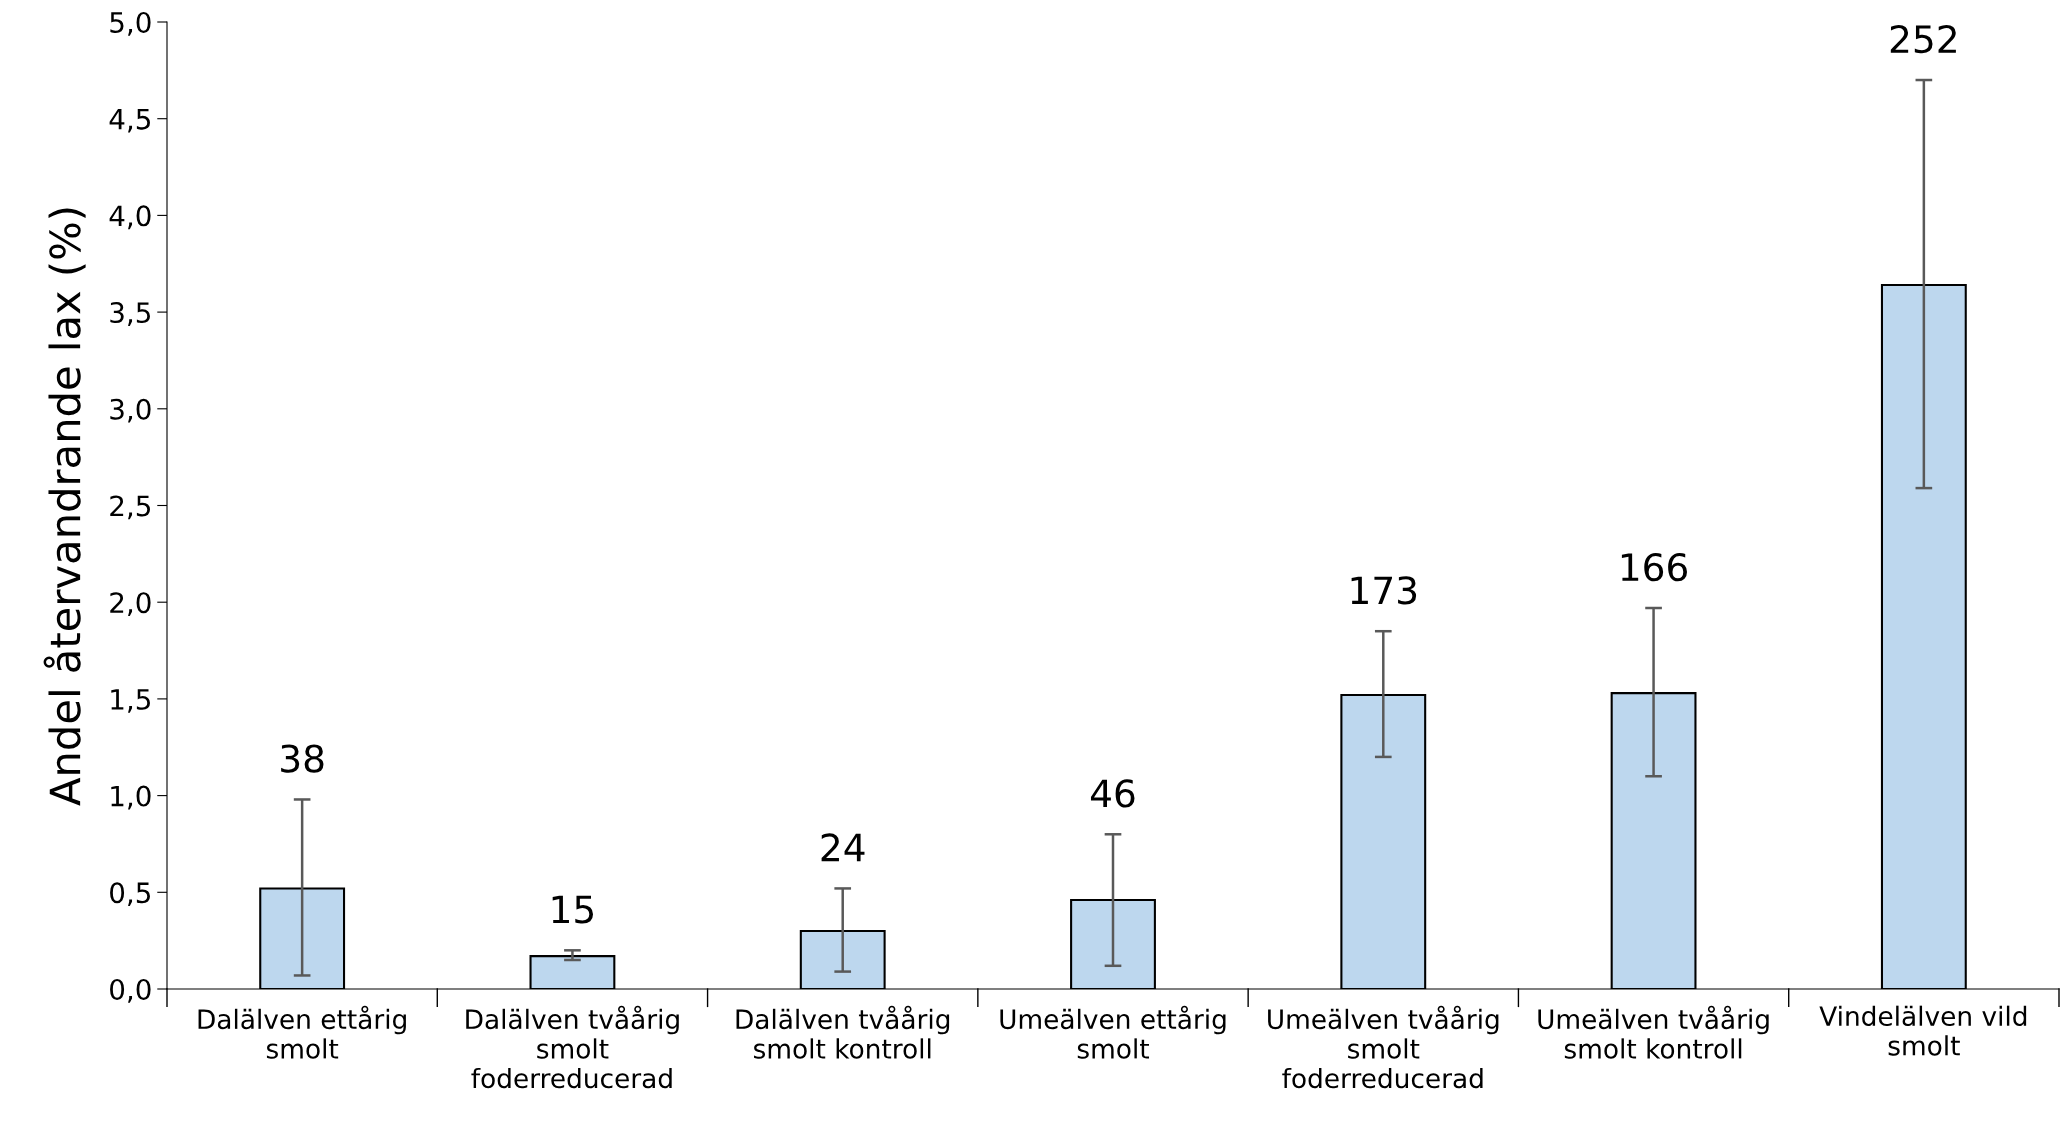 The width and height of the screenshot is (2063, 1133). Describe the element at coordinates (1384, 590) in the screenshot. I see `annotation: 173` at that location.